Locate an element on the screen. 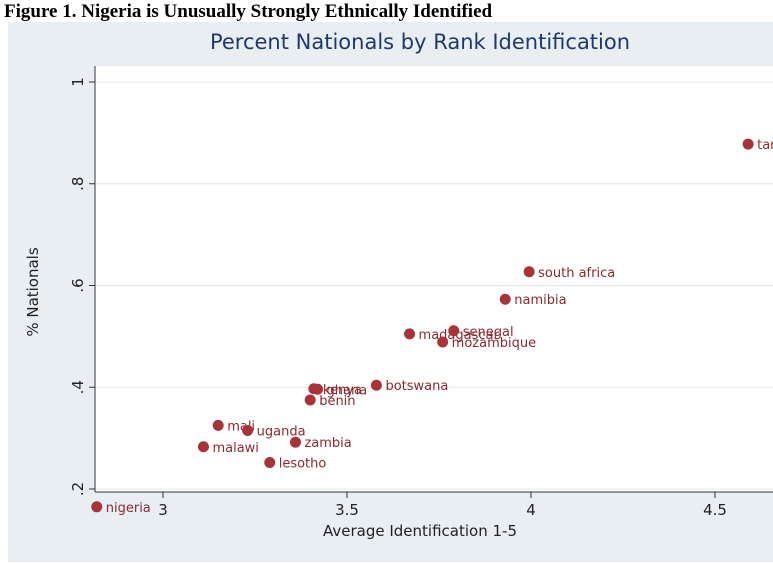 This screenshot has height=563, width=773. data-point: lesotho is located at coordinates (295, 464).